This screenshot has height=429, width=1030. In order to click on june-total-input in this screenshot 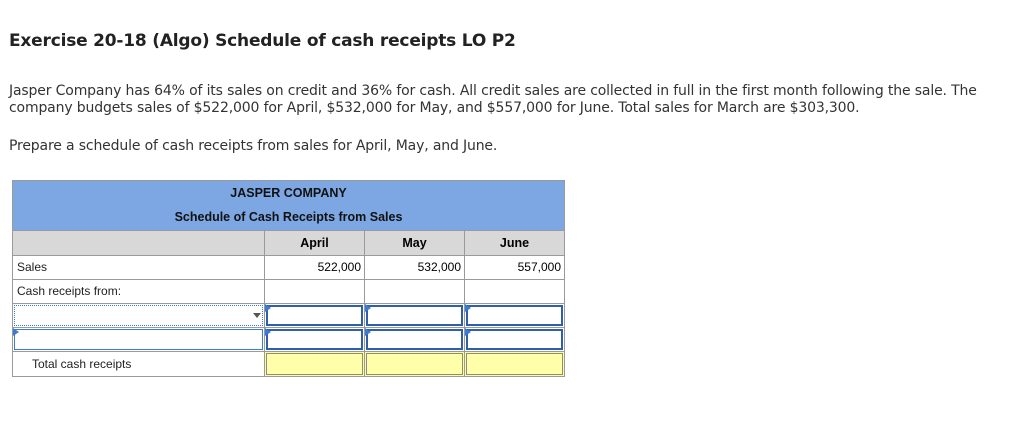, I will do `click(514, 364)`.